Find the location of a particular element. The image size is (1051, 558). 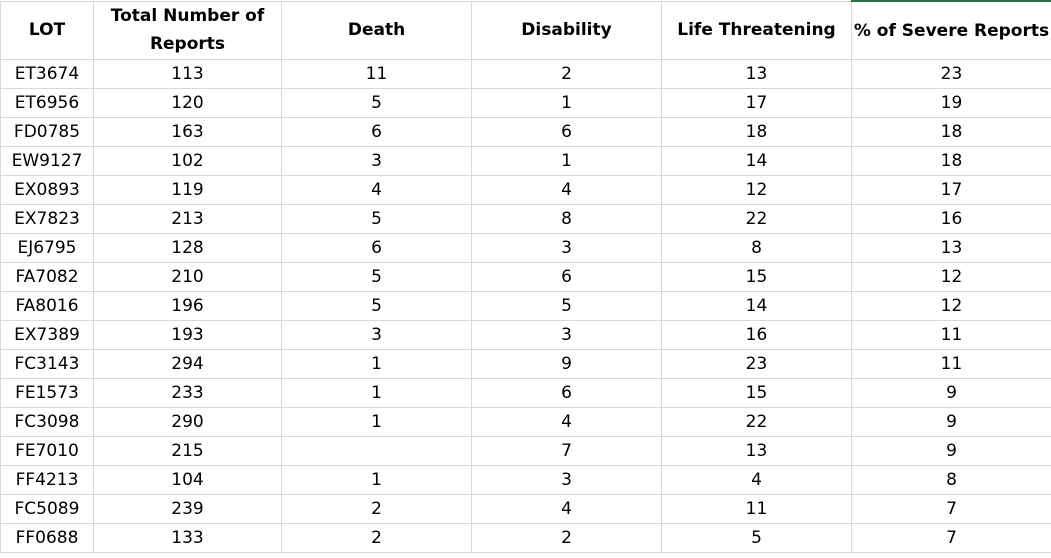

header-cell-death: Death is located at coordinates (376, 30).